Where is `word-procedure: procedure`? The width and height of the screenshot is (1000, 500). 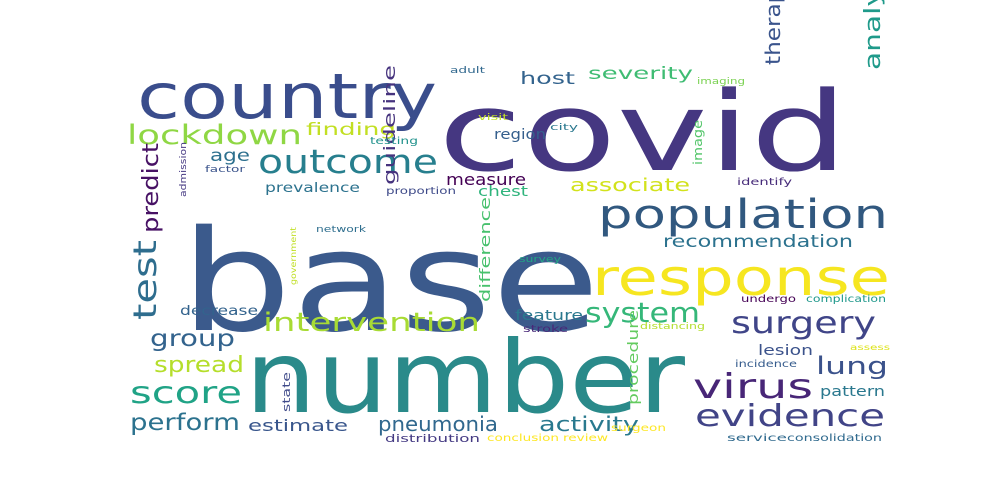
word-procedure: procedure is located at coordinates (634, 357).